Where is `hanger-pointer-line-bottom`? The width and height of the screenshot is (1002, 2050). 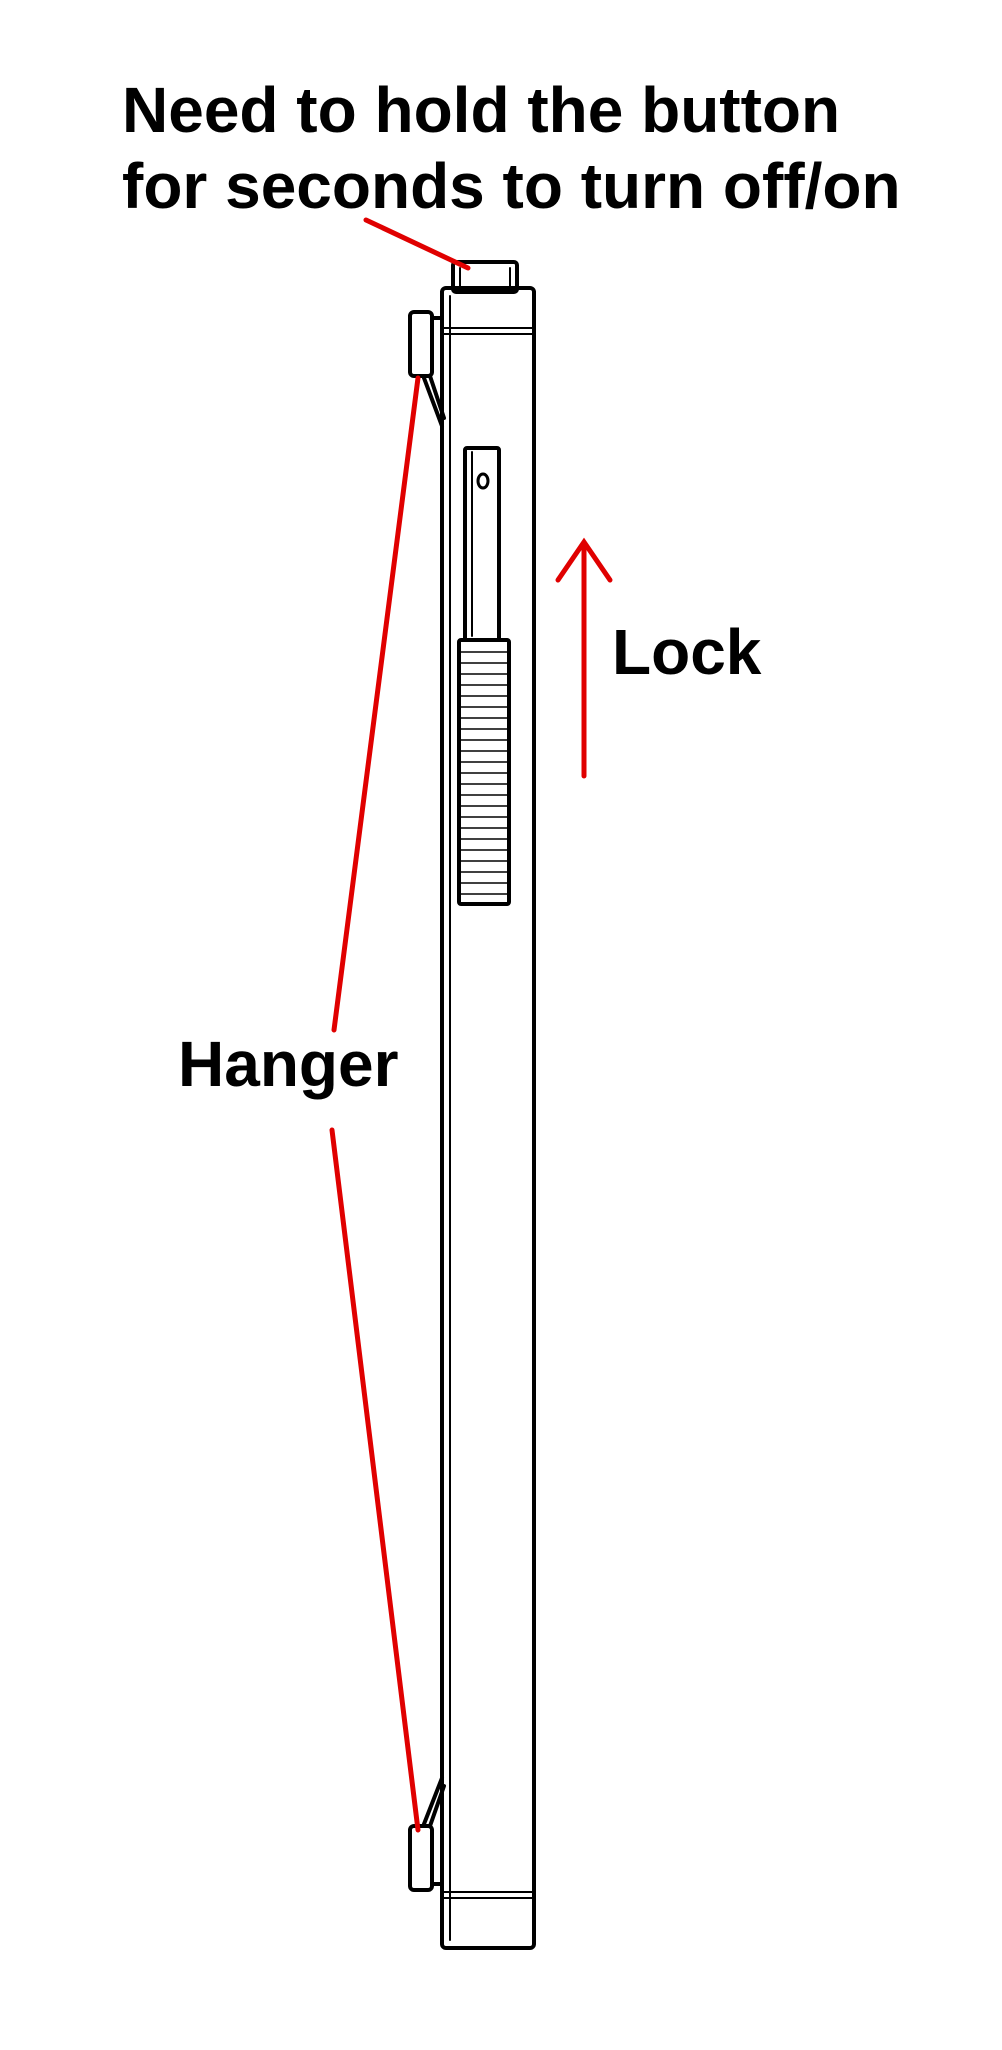
hanger-pointer-line-bottom is located at coordinates (375, 1480).